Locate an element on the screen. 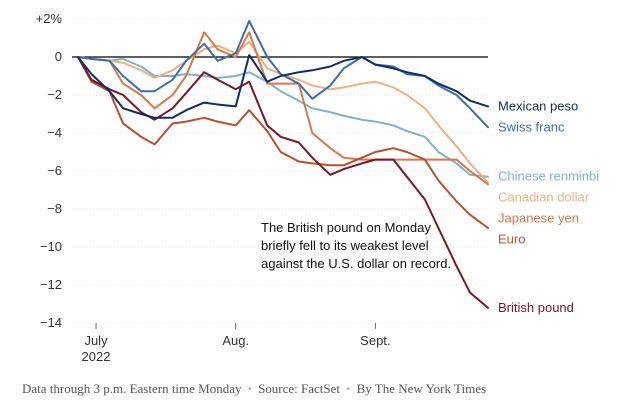  x-tick-label: Sept. is located at coordinates (375, 340).